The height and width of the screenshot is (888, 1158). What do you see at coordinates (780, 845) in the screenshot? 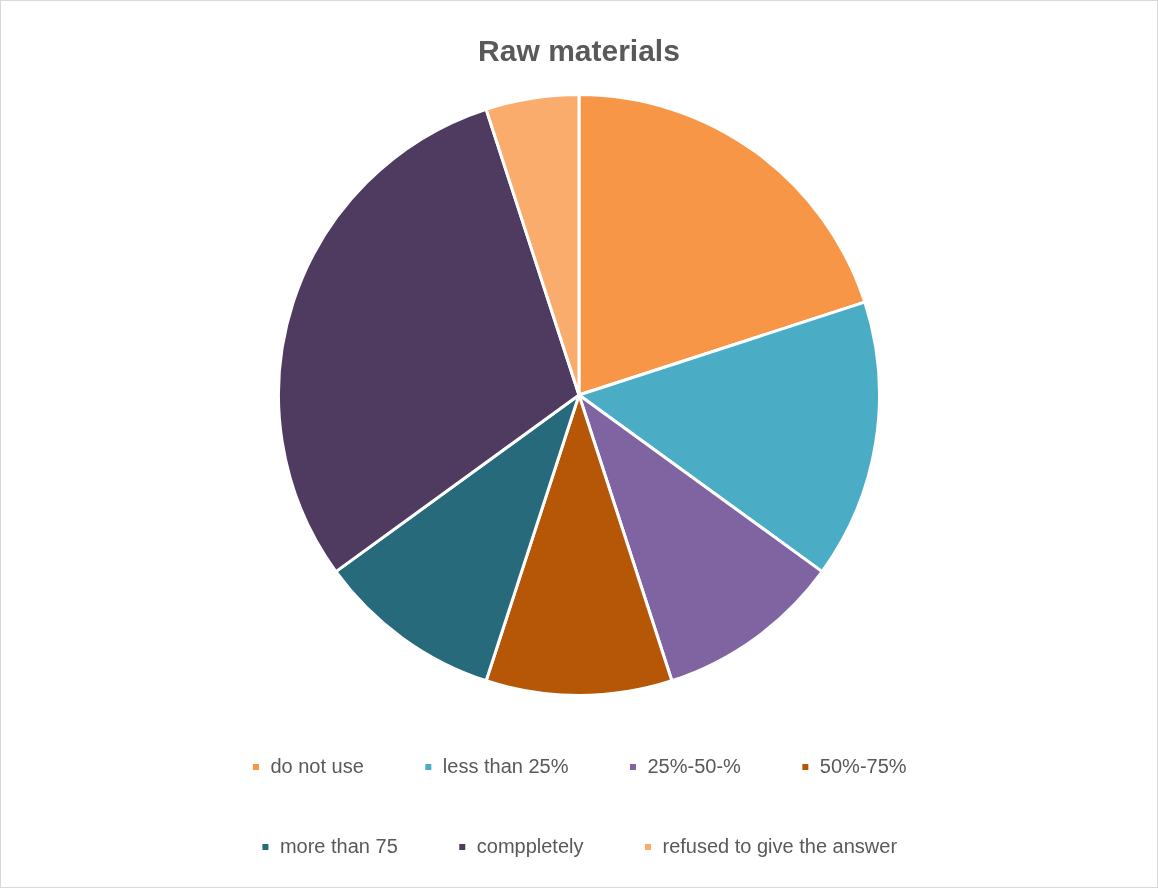
I see `legend-label: refused to give the answer` at bounding box center [780, 845].